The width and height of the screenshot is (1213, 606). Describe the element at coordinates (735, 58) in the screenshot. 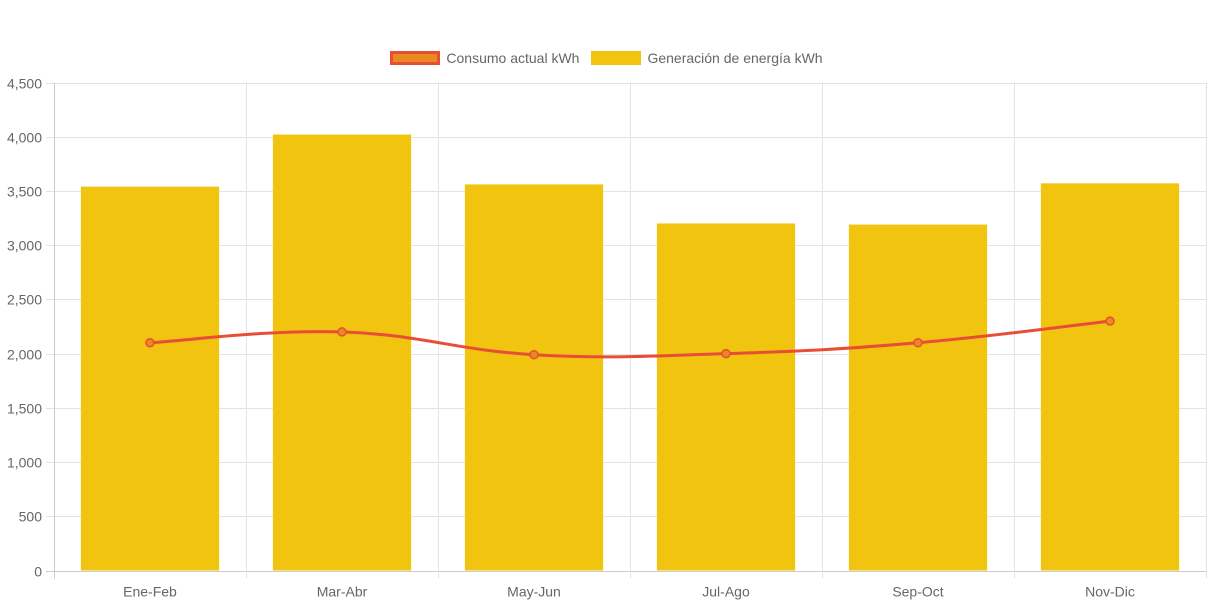

I see `legend-label-generacion: Generación de energía kWh` at that location.